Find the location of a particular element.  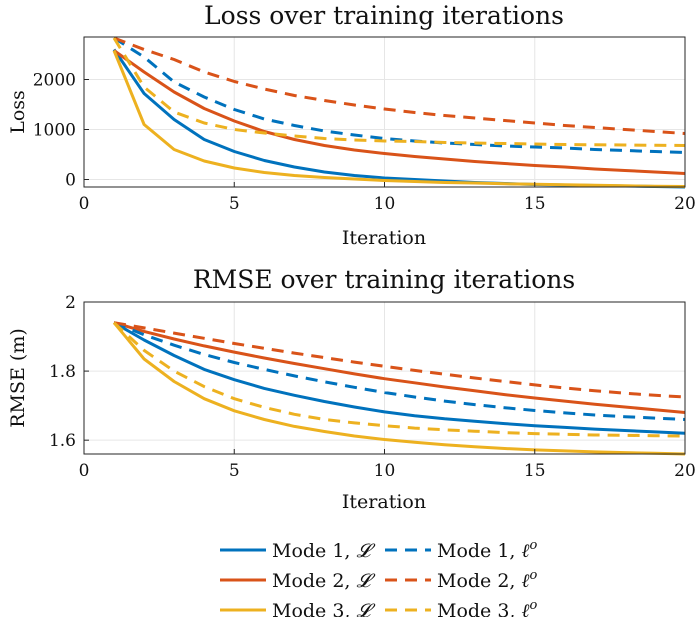

legend-label: Mode 1, 𝓛 is located at coordinates (324, 551).